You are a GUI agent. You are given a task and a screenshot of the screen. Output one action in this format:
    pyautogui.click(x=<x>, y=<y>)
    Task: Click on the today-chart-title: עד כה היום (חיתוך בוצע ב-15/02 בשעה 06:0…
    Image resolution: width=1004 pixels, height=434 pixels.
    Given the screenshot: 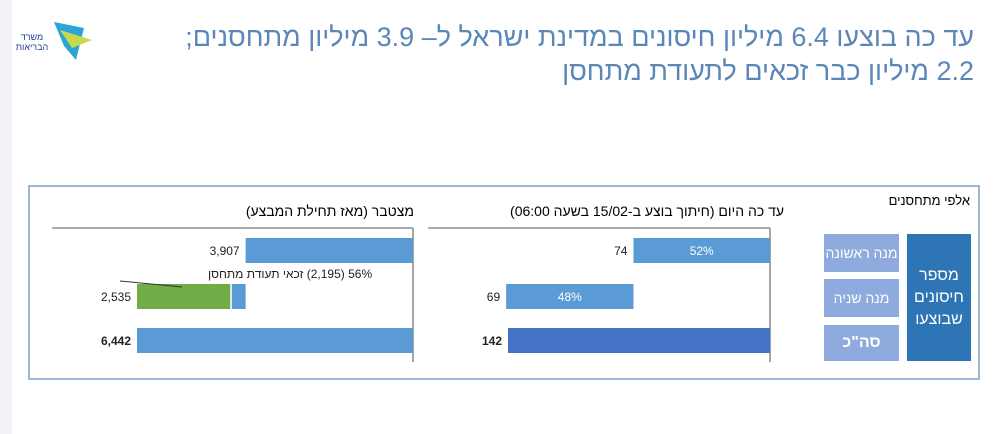 What is the action you would take?
    pyautogui.click(x=647, y=211)
    